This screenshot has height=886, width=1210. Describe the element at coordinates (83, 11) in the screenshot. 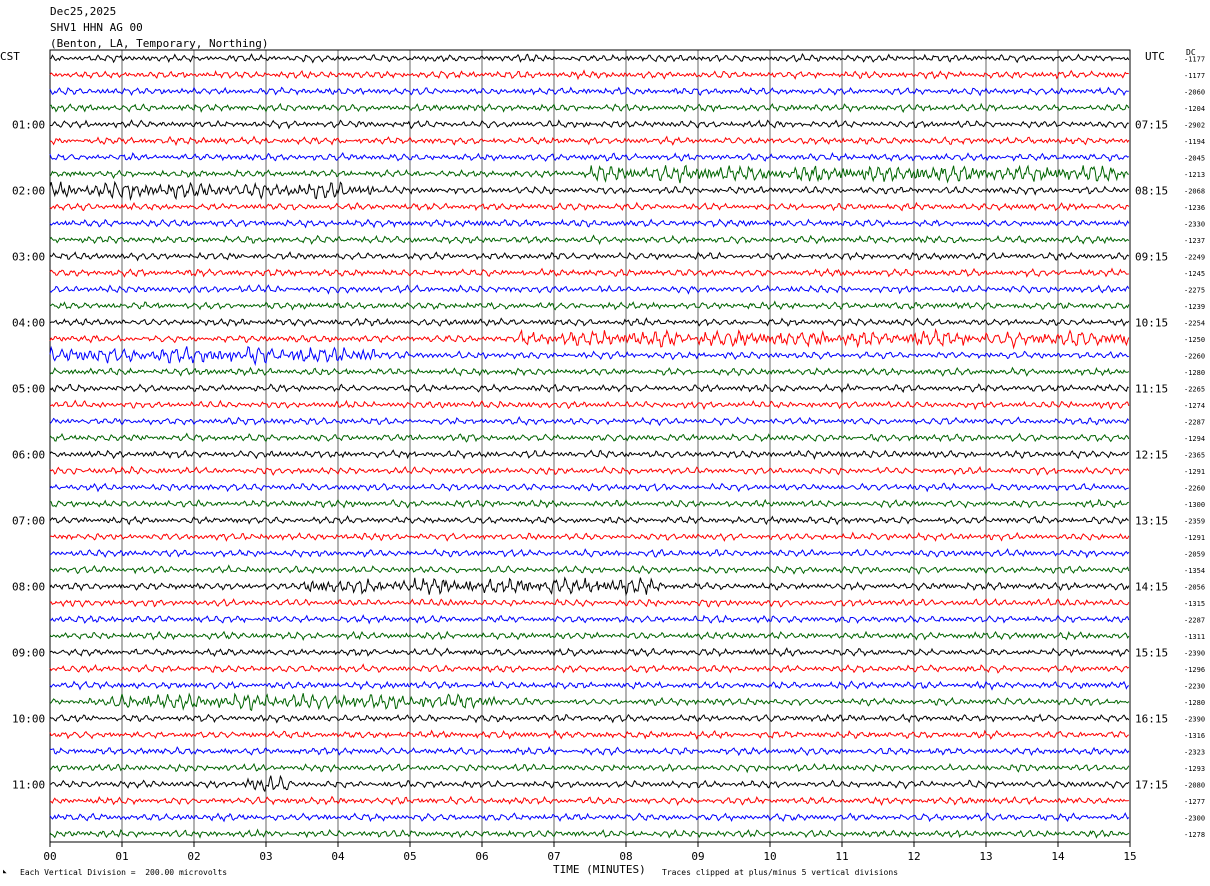

I see `header-date: Dec25,2025` at that location.